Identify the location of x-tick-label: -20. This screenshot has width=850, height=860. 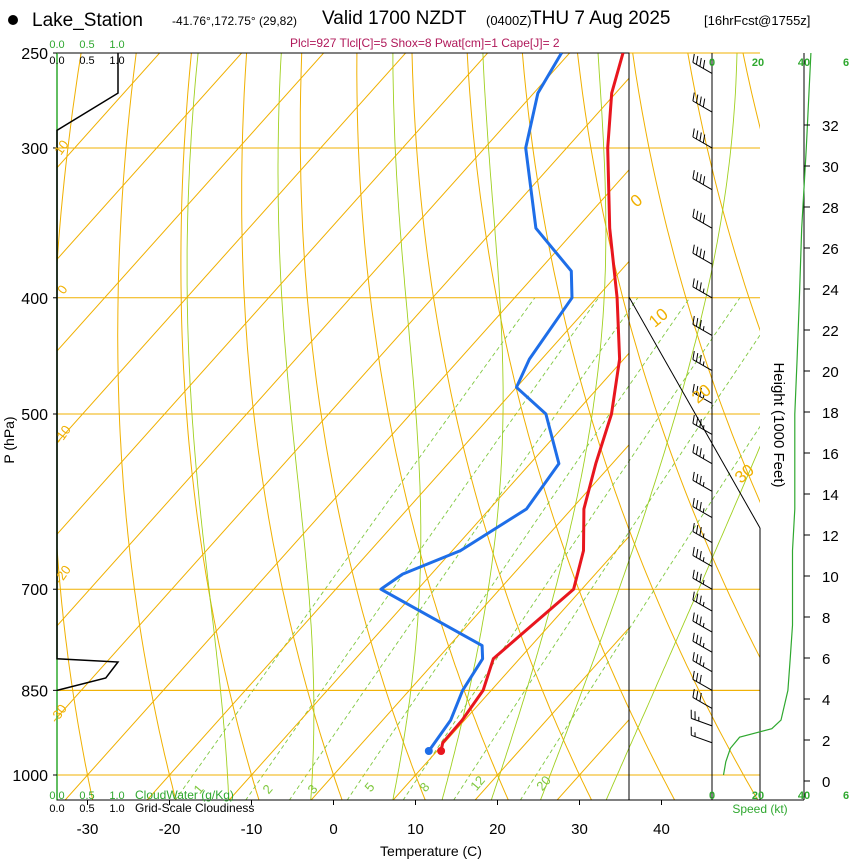
(170, 829).